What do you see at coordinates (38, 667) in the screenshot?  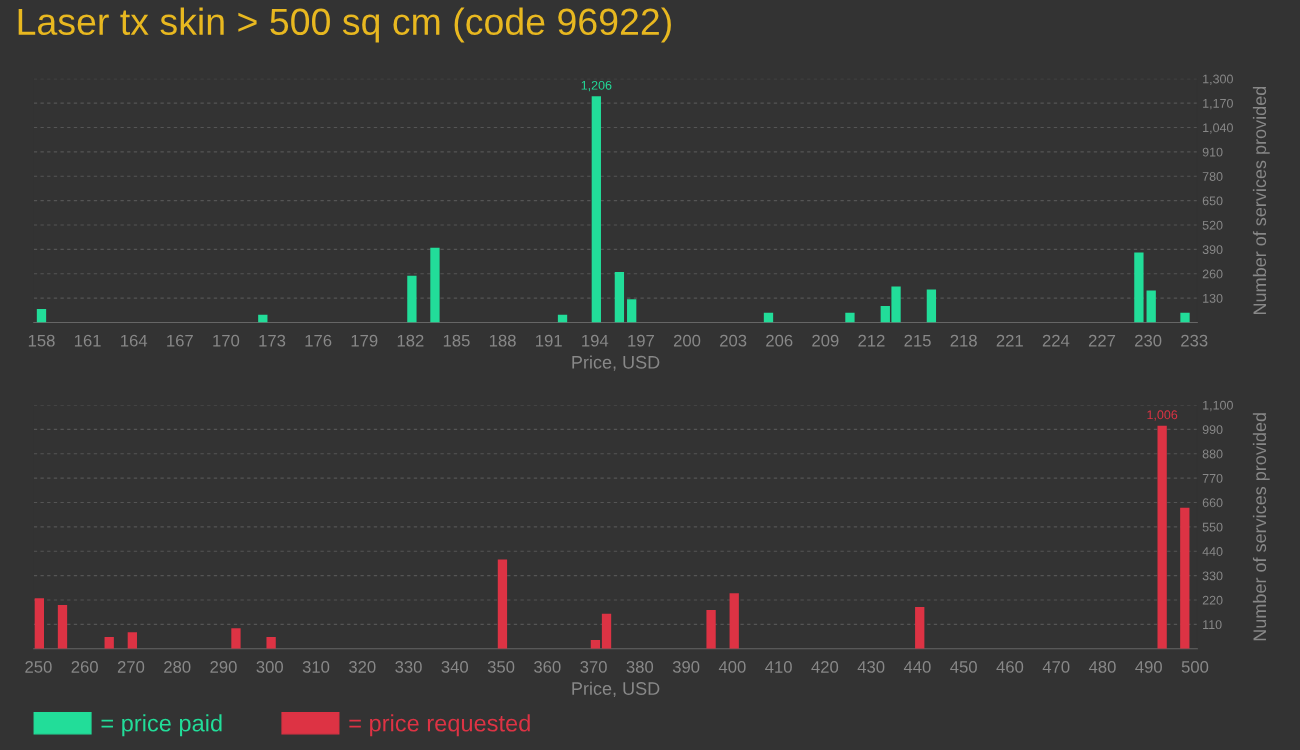 I see `x-tick-label: 250` at bounding box center [38, 667].